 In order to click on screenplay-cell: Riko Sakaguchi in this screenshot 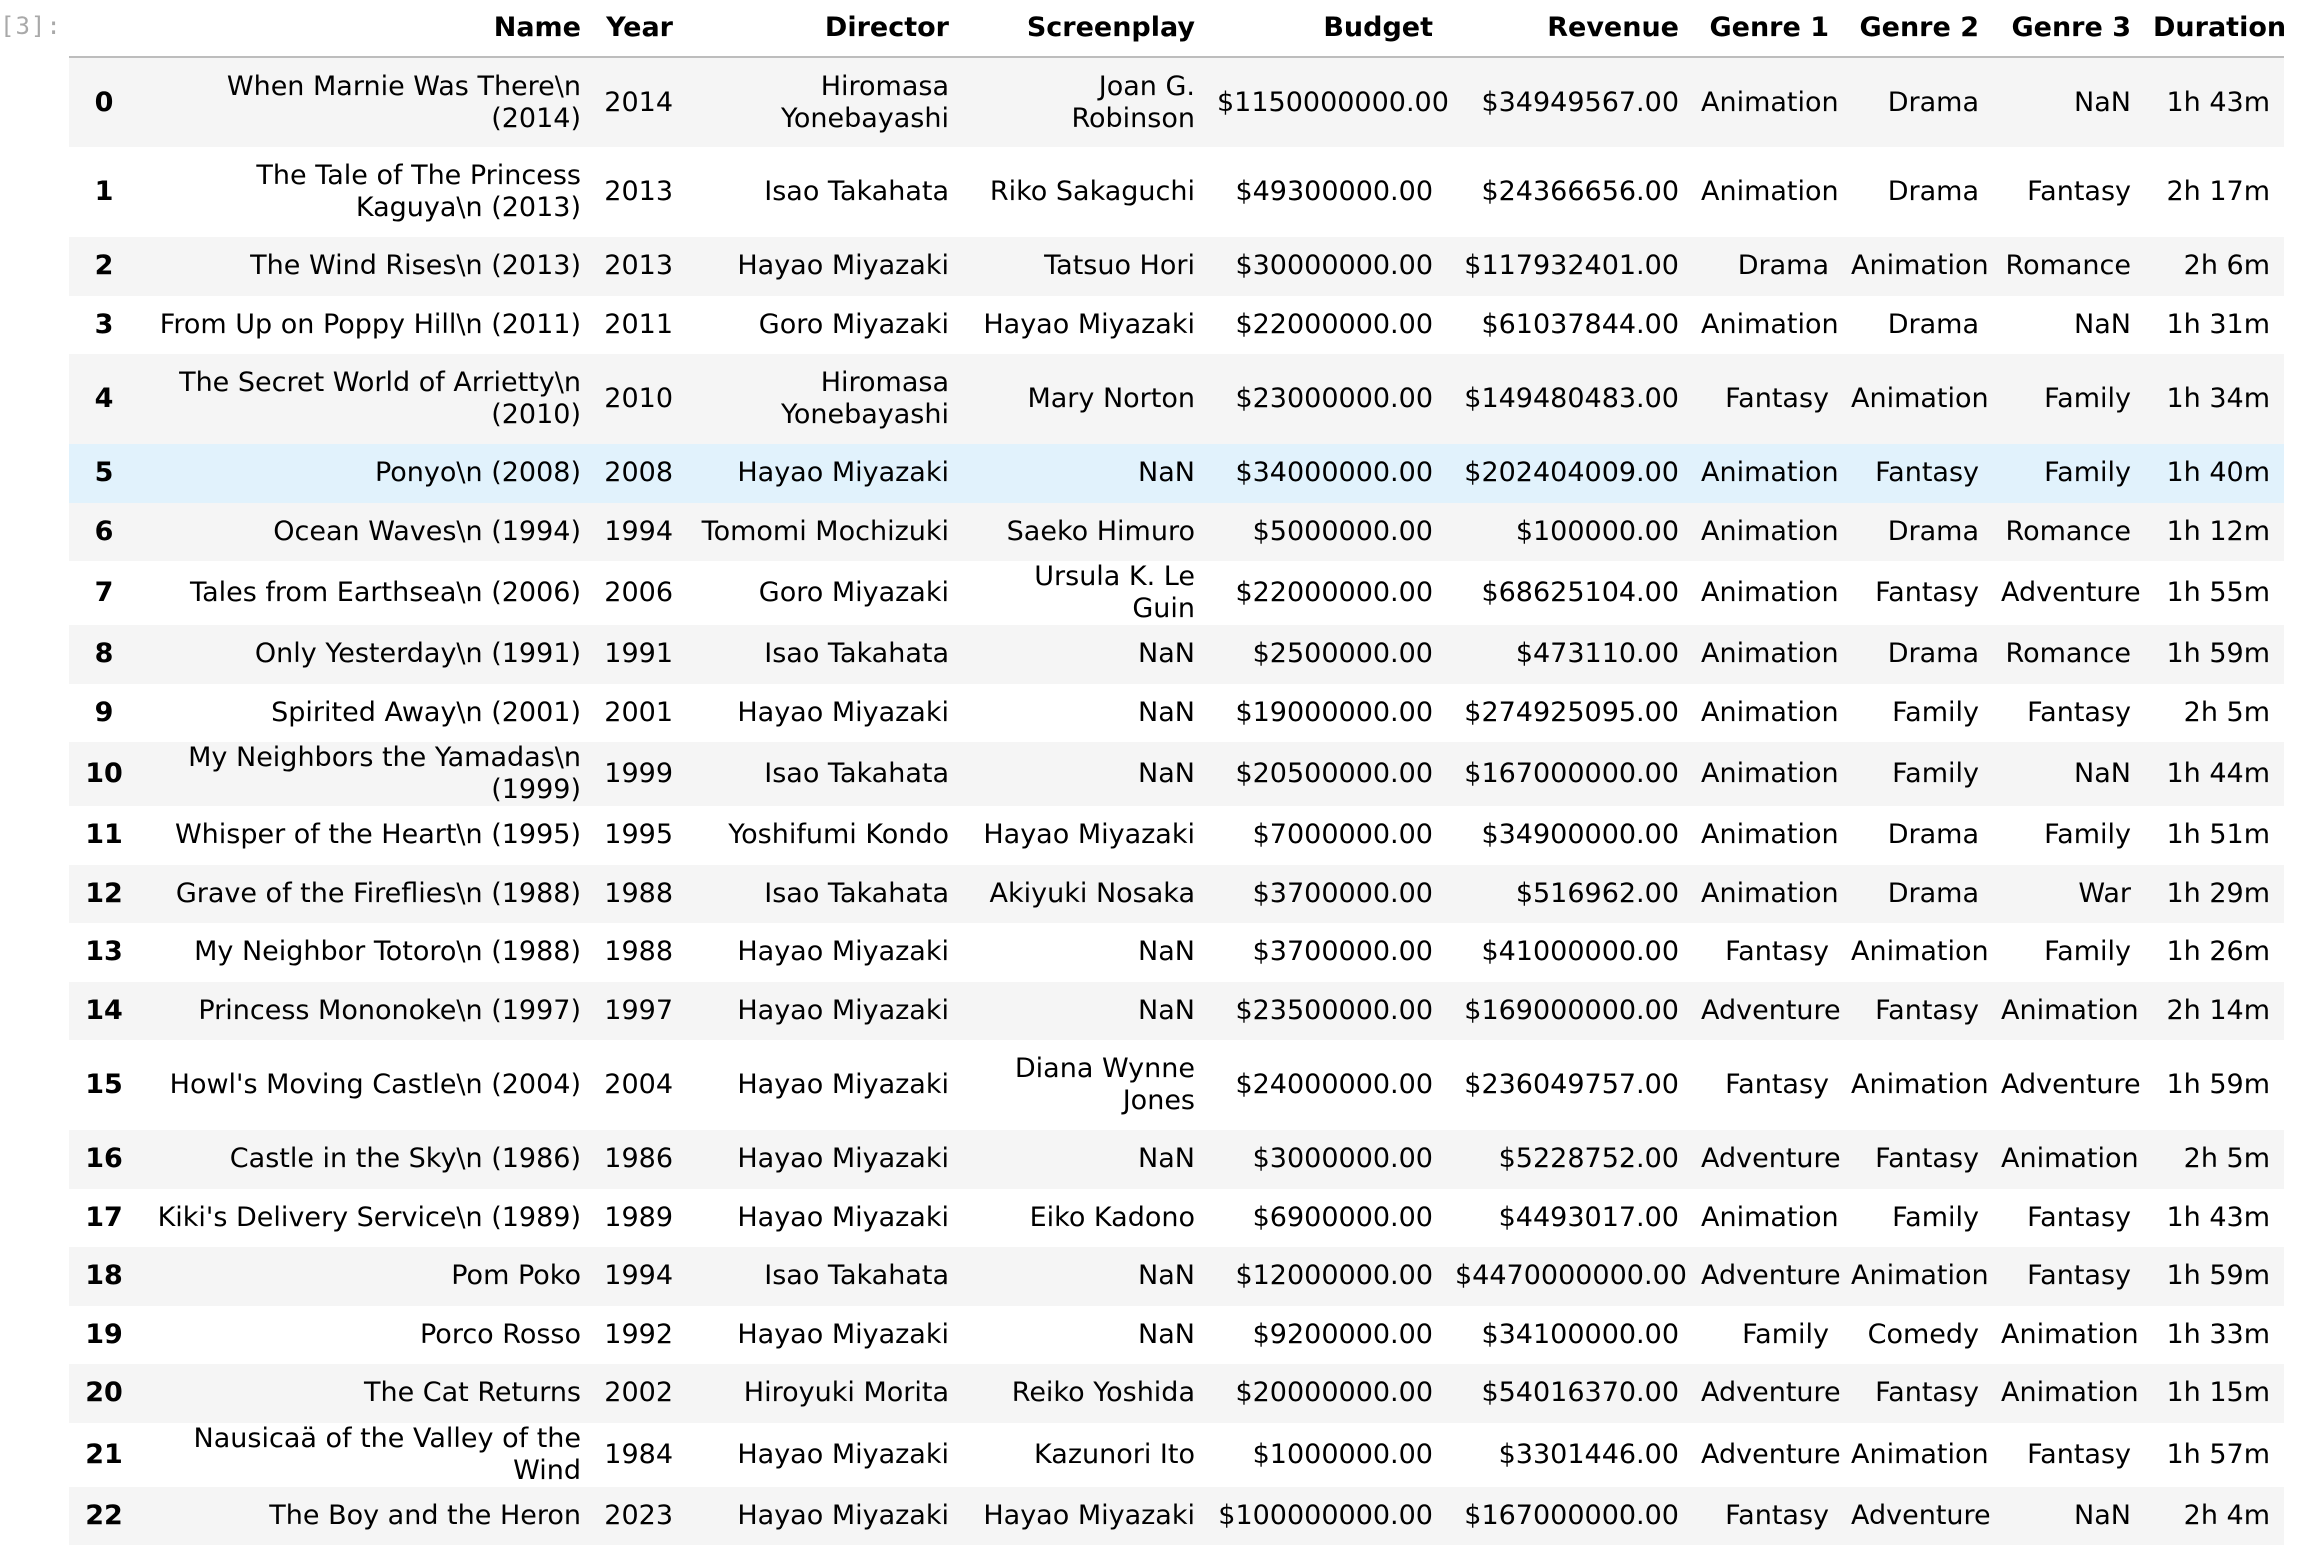, I will do `click(1086, 192)`.